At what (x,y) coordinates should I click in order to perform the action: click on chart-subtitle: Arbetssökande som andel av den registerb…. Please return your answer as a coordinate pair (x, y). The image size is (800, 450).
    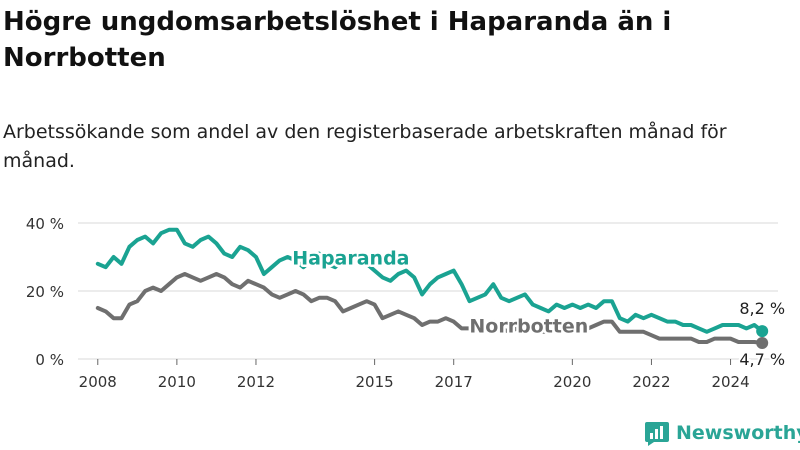
    Looking at the image, I should click on (365, 146).